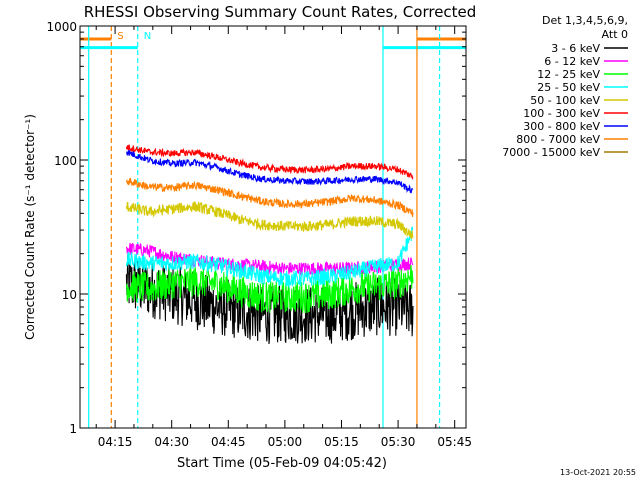 The width and height of the screenshot is (640, 480). I want to click on y-tick-label: 1000, so click(61, 27).